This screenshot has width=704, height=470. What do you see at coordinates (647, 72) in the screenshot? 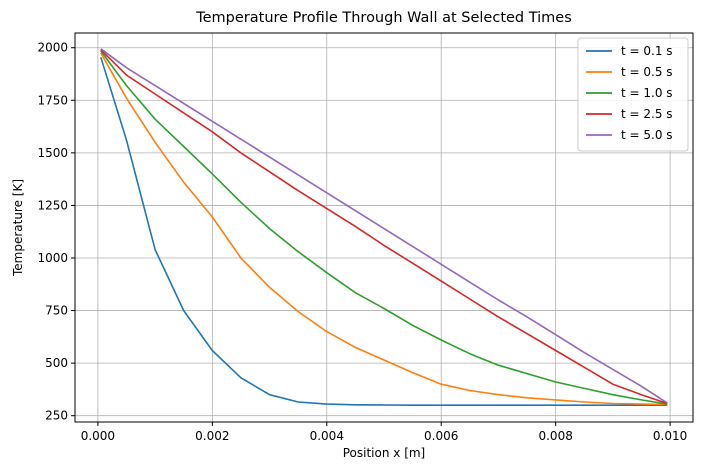
I see `legend-label-2: t = 0.5 s` at bounding box center [647, 72].